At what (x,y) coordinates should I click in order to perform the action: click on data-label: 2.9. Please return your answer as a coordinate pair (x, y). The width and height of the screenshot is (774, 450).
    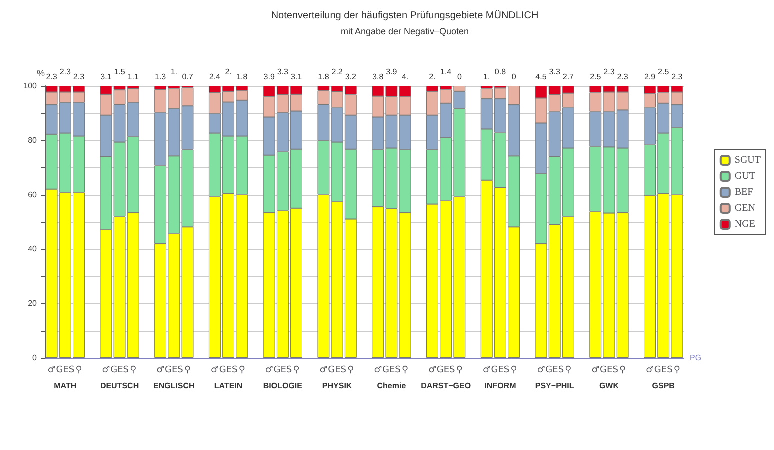
    Looking at the image, I should click on (650, 77).